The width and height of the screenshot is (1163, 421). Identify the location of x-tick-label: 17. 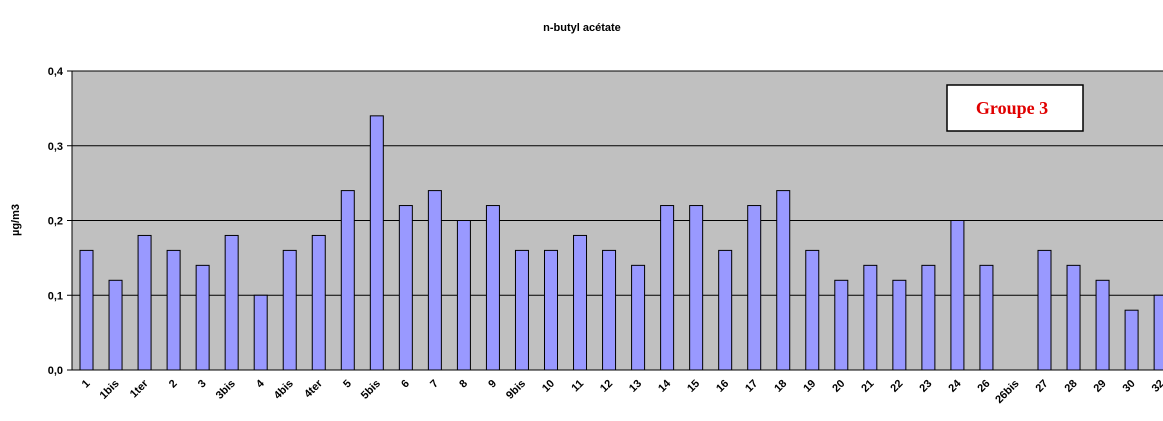
(751, 386).